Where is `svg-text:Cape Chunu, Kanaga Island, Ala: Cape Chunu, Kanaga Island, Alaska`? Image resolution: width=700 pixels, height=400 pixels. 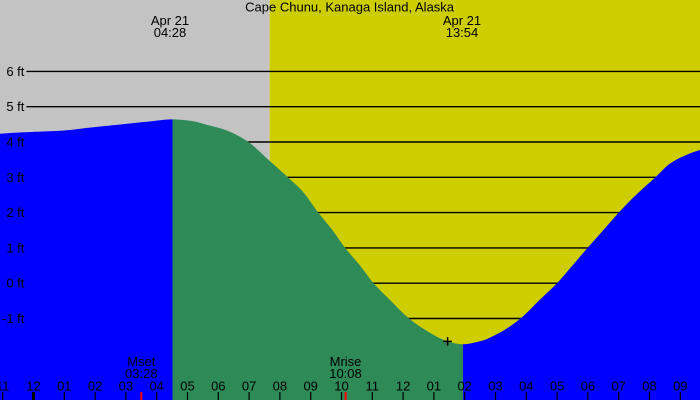 svg-text:Cape Chunu, Kanaga Island, Ala: Cape Chunu, Kanaga Island, Alaska is located at coordinates (350, 7).